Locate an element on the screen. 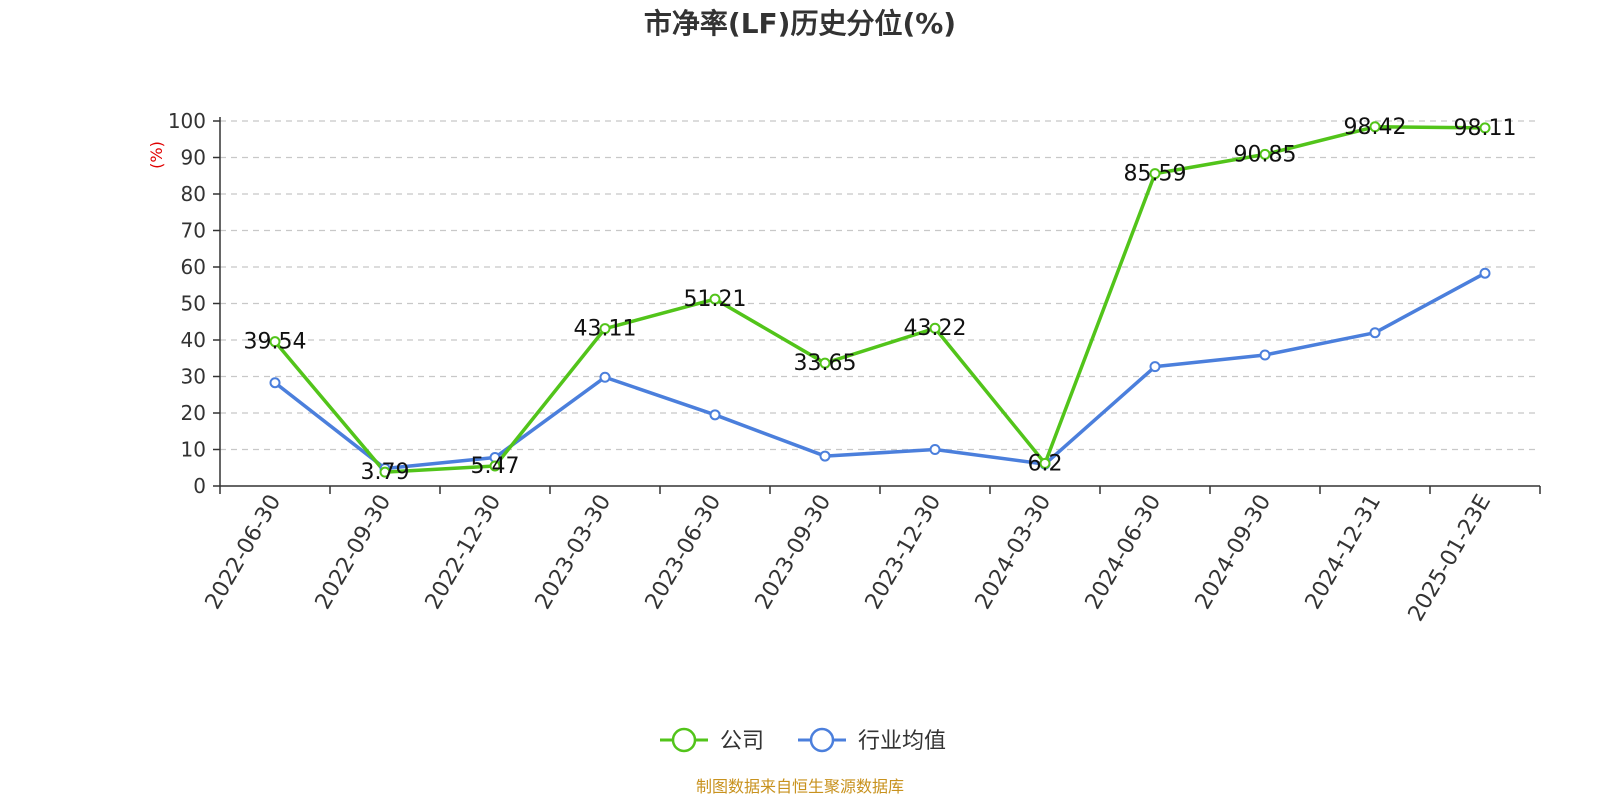 Image resolution: width=1600 pixels, height=800 pixels. x-tick-label: 2023-06-30 is located at coordinates (684, 552).